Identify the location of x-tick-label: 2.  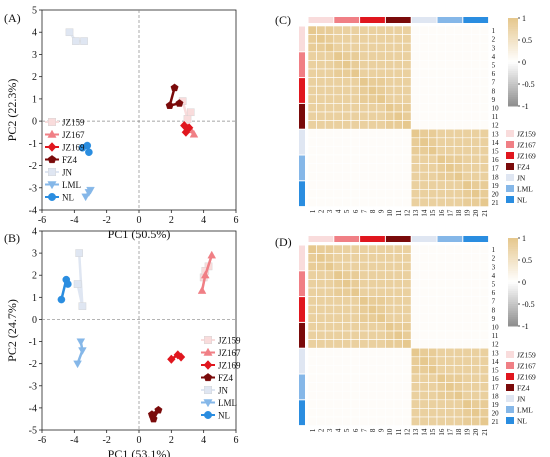
(171, 220).